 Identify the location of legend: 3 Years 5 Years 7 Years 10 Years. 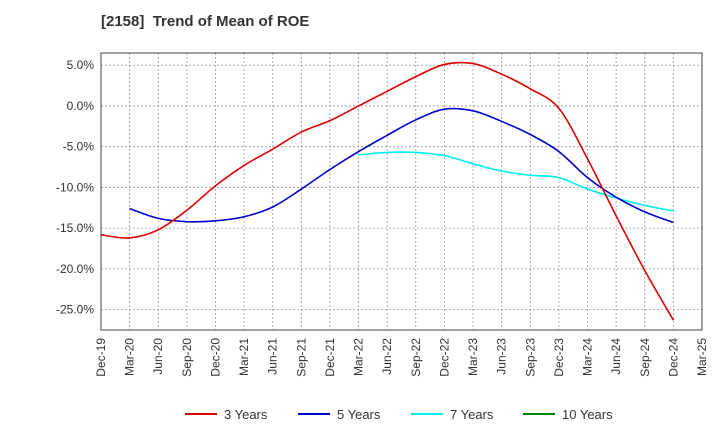
(399, 414).